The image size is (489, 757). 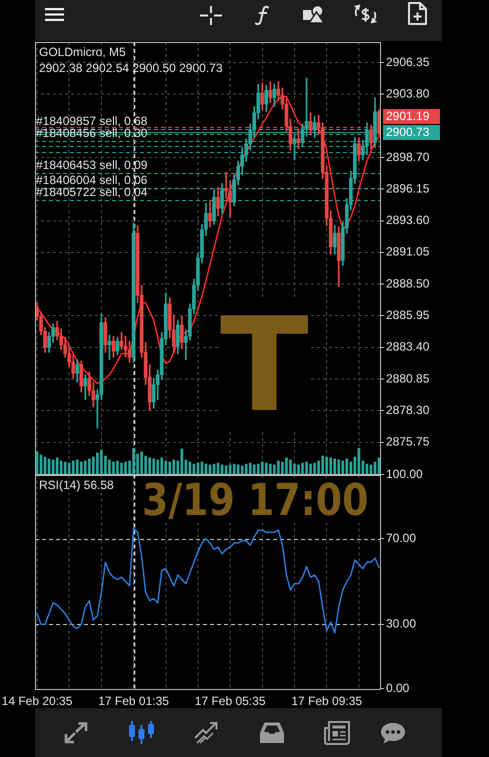 I want to click on y-tick-label: 2885.95, so click(x=408, y=315).